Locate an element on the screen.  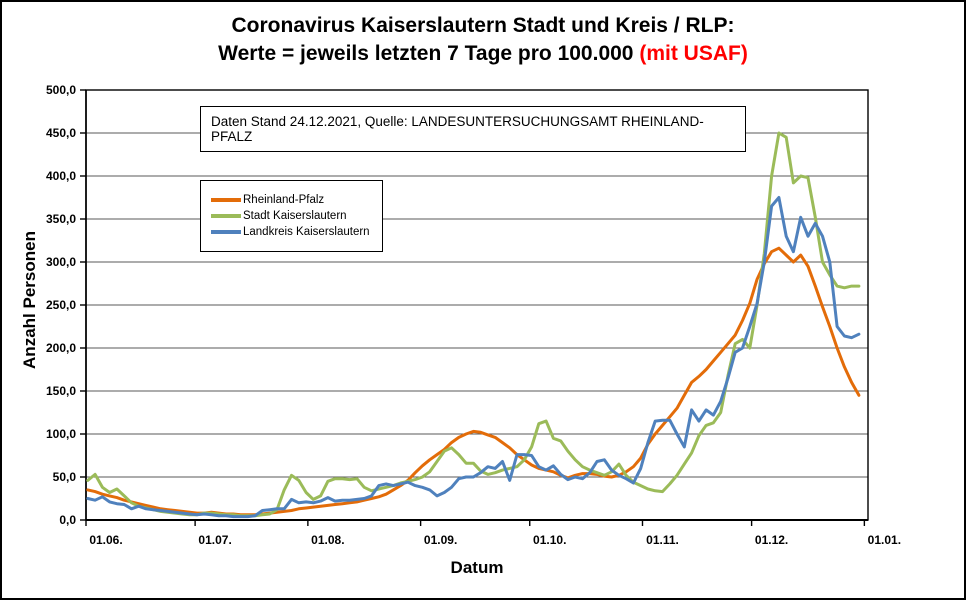
y-tick-label: 500,0 is located at coordinates (61, 90).